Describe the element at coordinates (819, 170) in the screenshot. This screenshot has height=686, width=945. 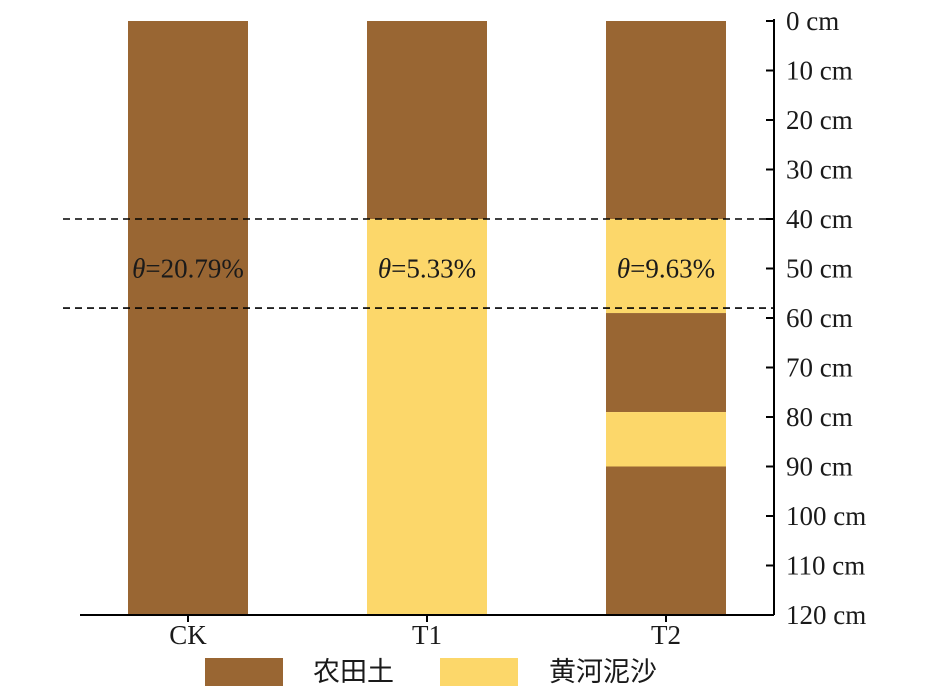
I see `y-tick-label-30: 30 cm` at that location.